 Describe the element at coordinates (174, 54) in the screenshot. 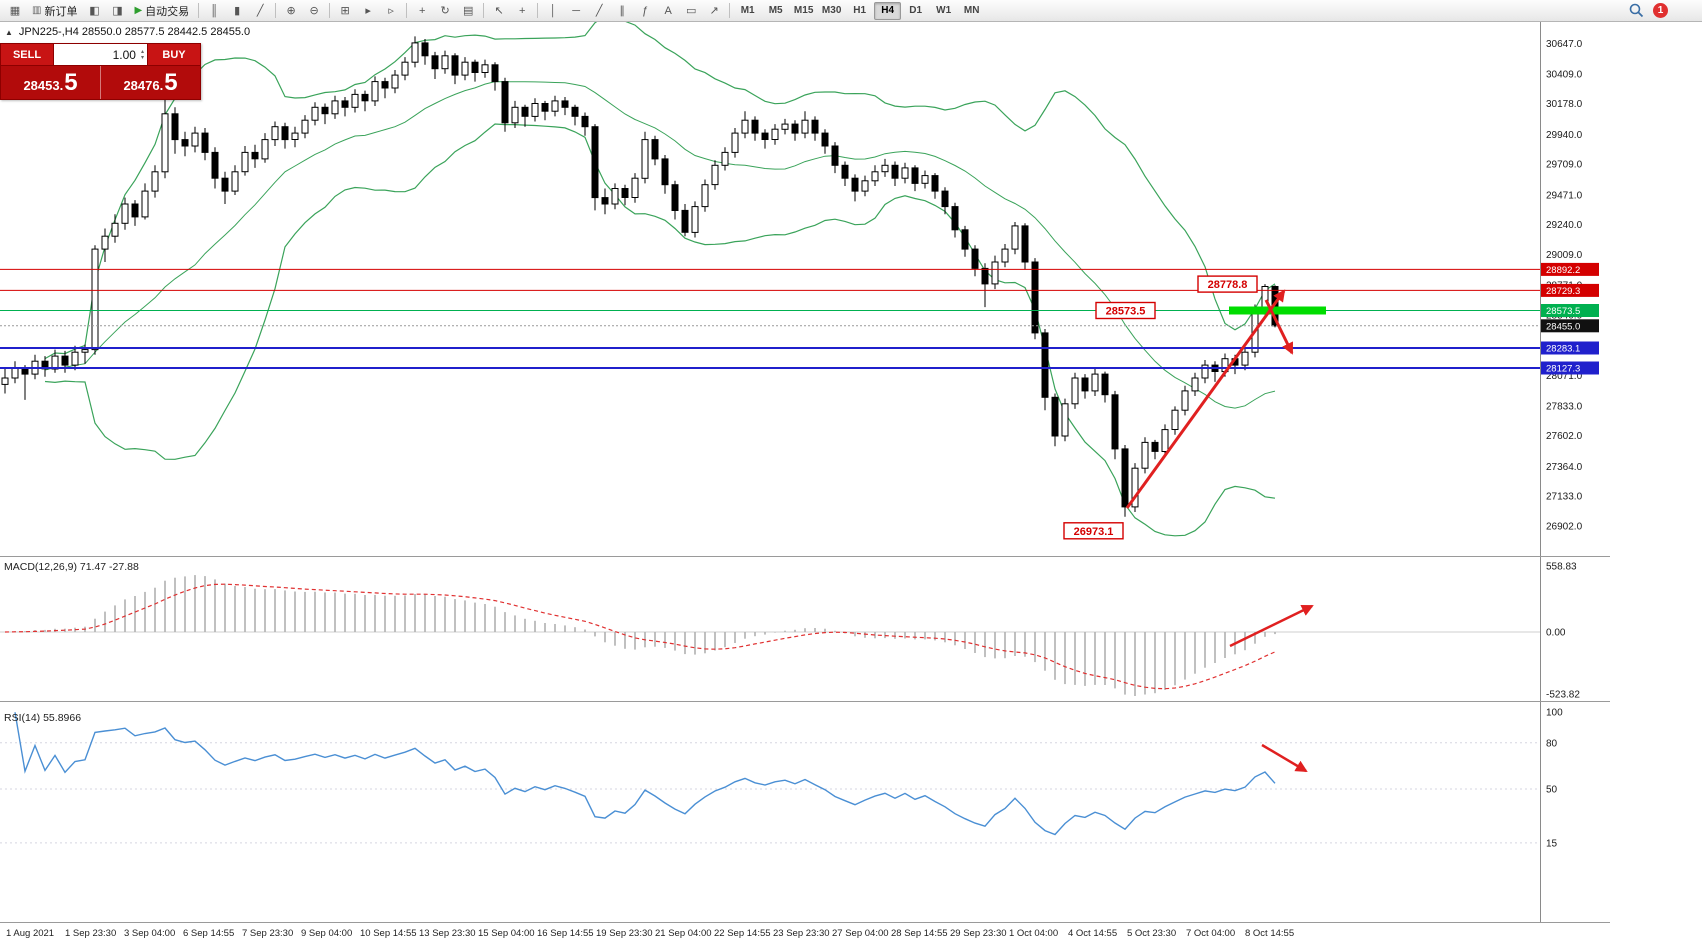

I see `buy-button: BUY` at that location.